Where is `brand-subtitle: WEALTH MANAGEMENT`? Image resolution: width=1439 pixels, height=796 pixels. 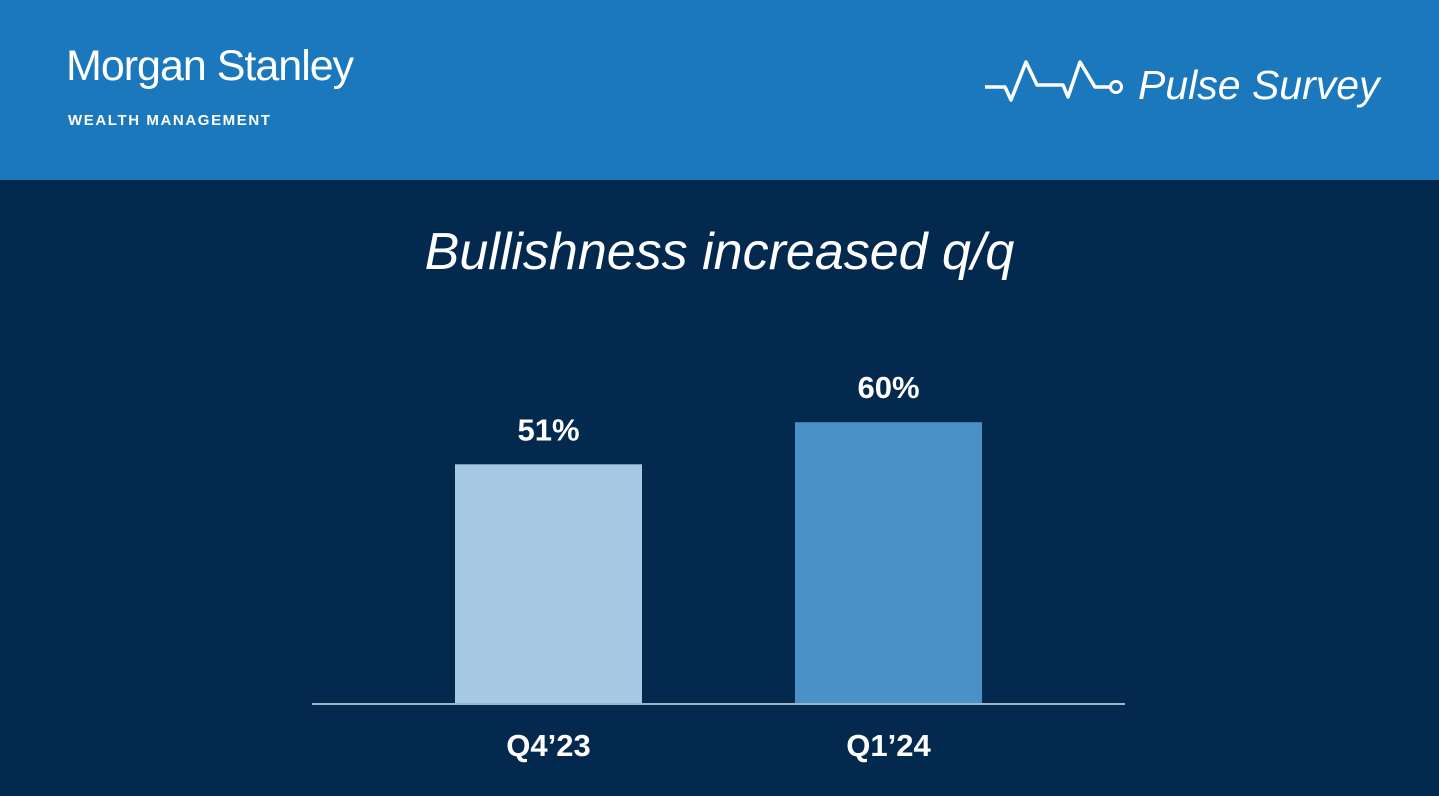 brand-subtitle: WEALTH MANAGEMENT is located at coordinates (170, 120).